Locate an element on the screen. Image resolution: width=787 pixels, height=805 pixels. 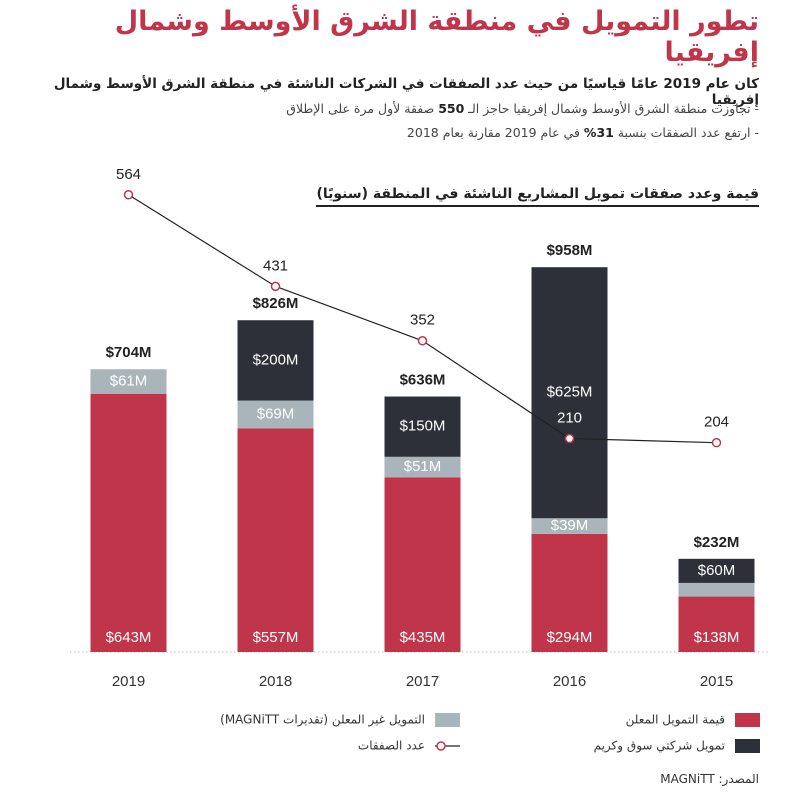
bar-label: $435M is located at coordinates (423, 637).